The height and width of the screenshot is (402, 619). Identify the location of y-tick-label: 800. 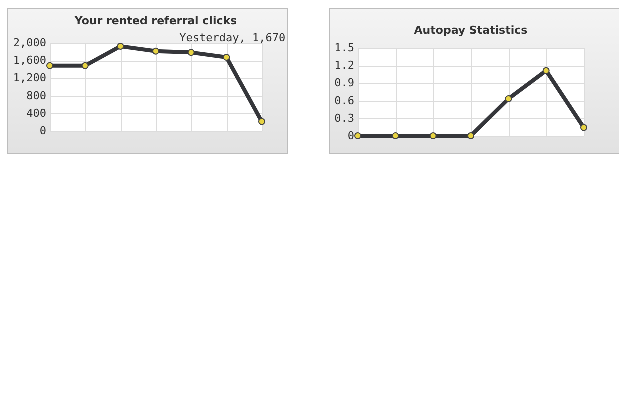
(36, 95).